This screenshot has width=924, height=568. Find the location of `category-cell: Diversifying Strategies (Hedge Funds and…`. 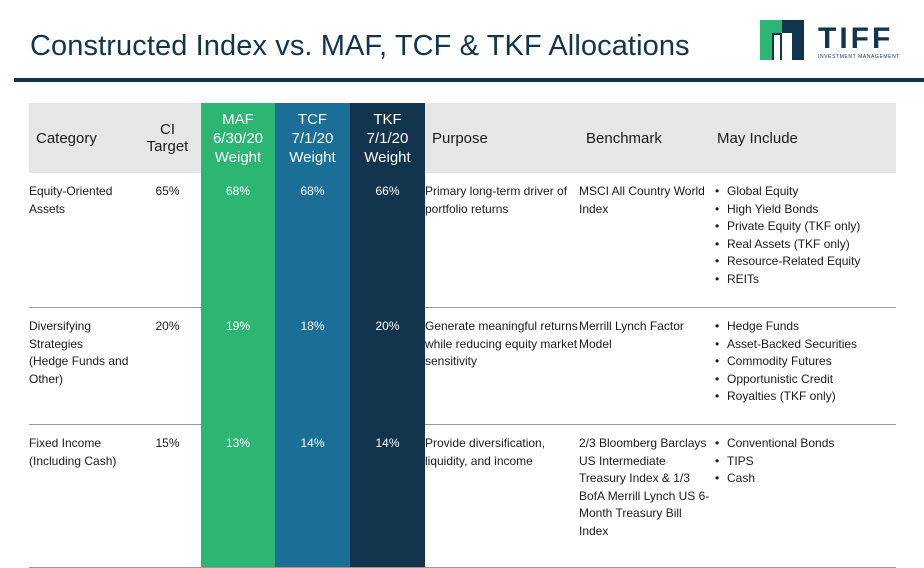

category-cell: Diversifying Strategies (Hedge Funds and… is located at coordinates (81, 366).